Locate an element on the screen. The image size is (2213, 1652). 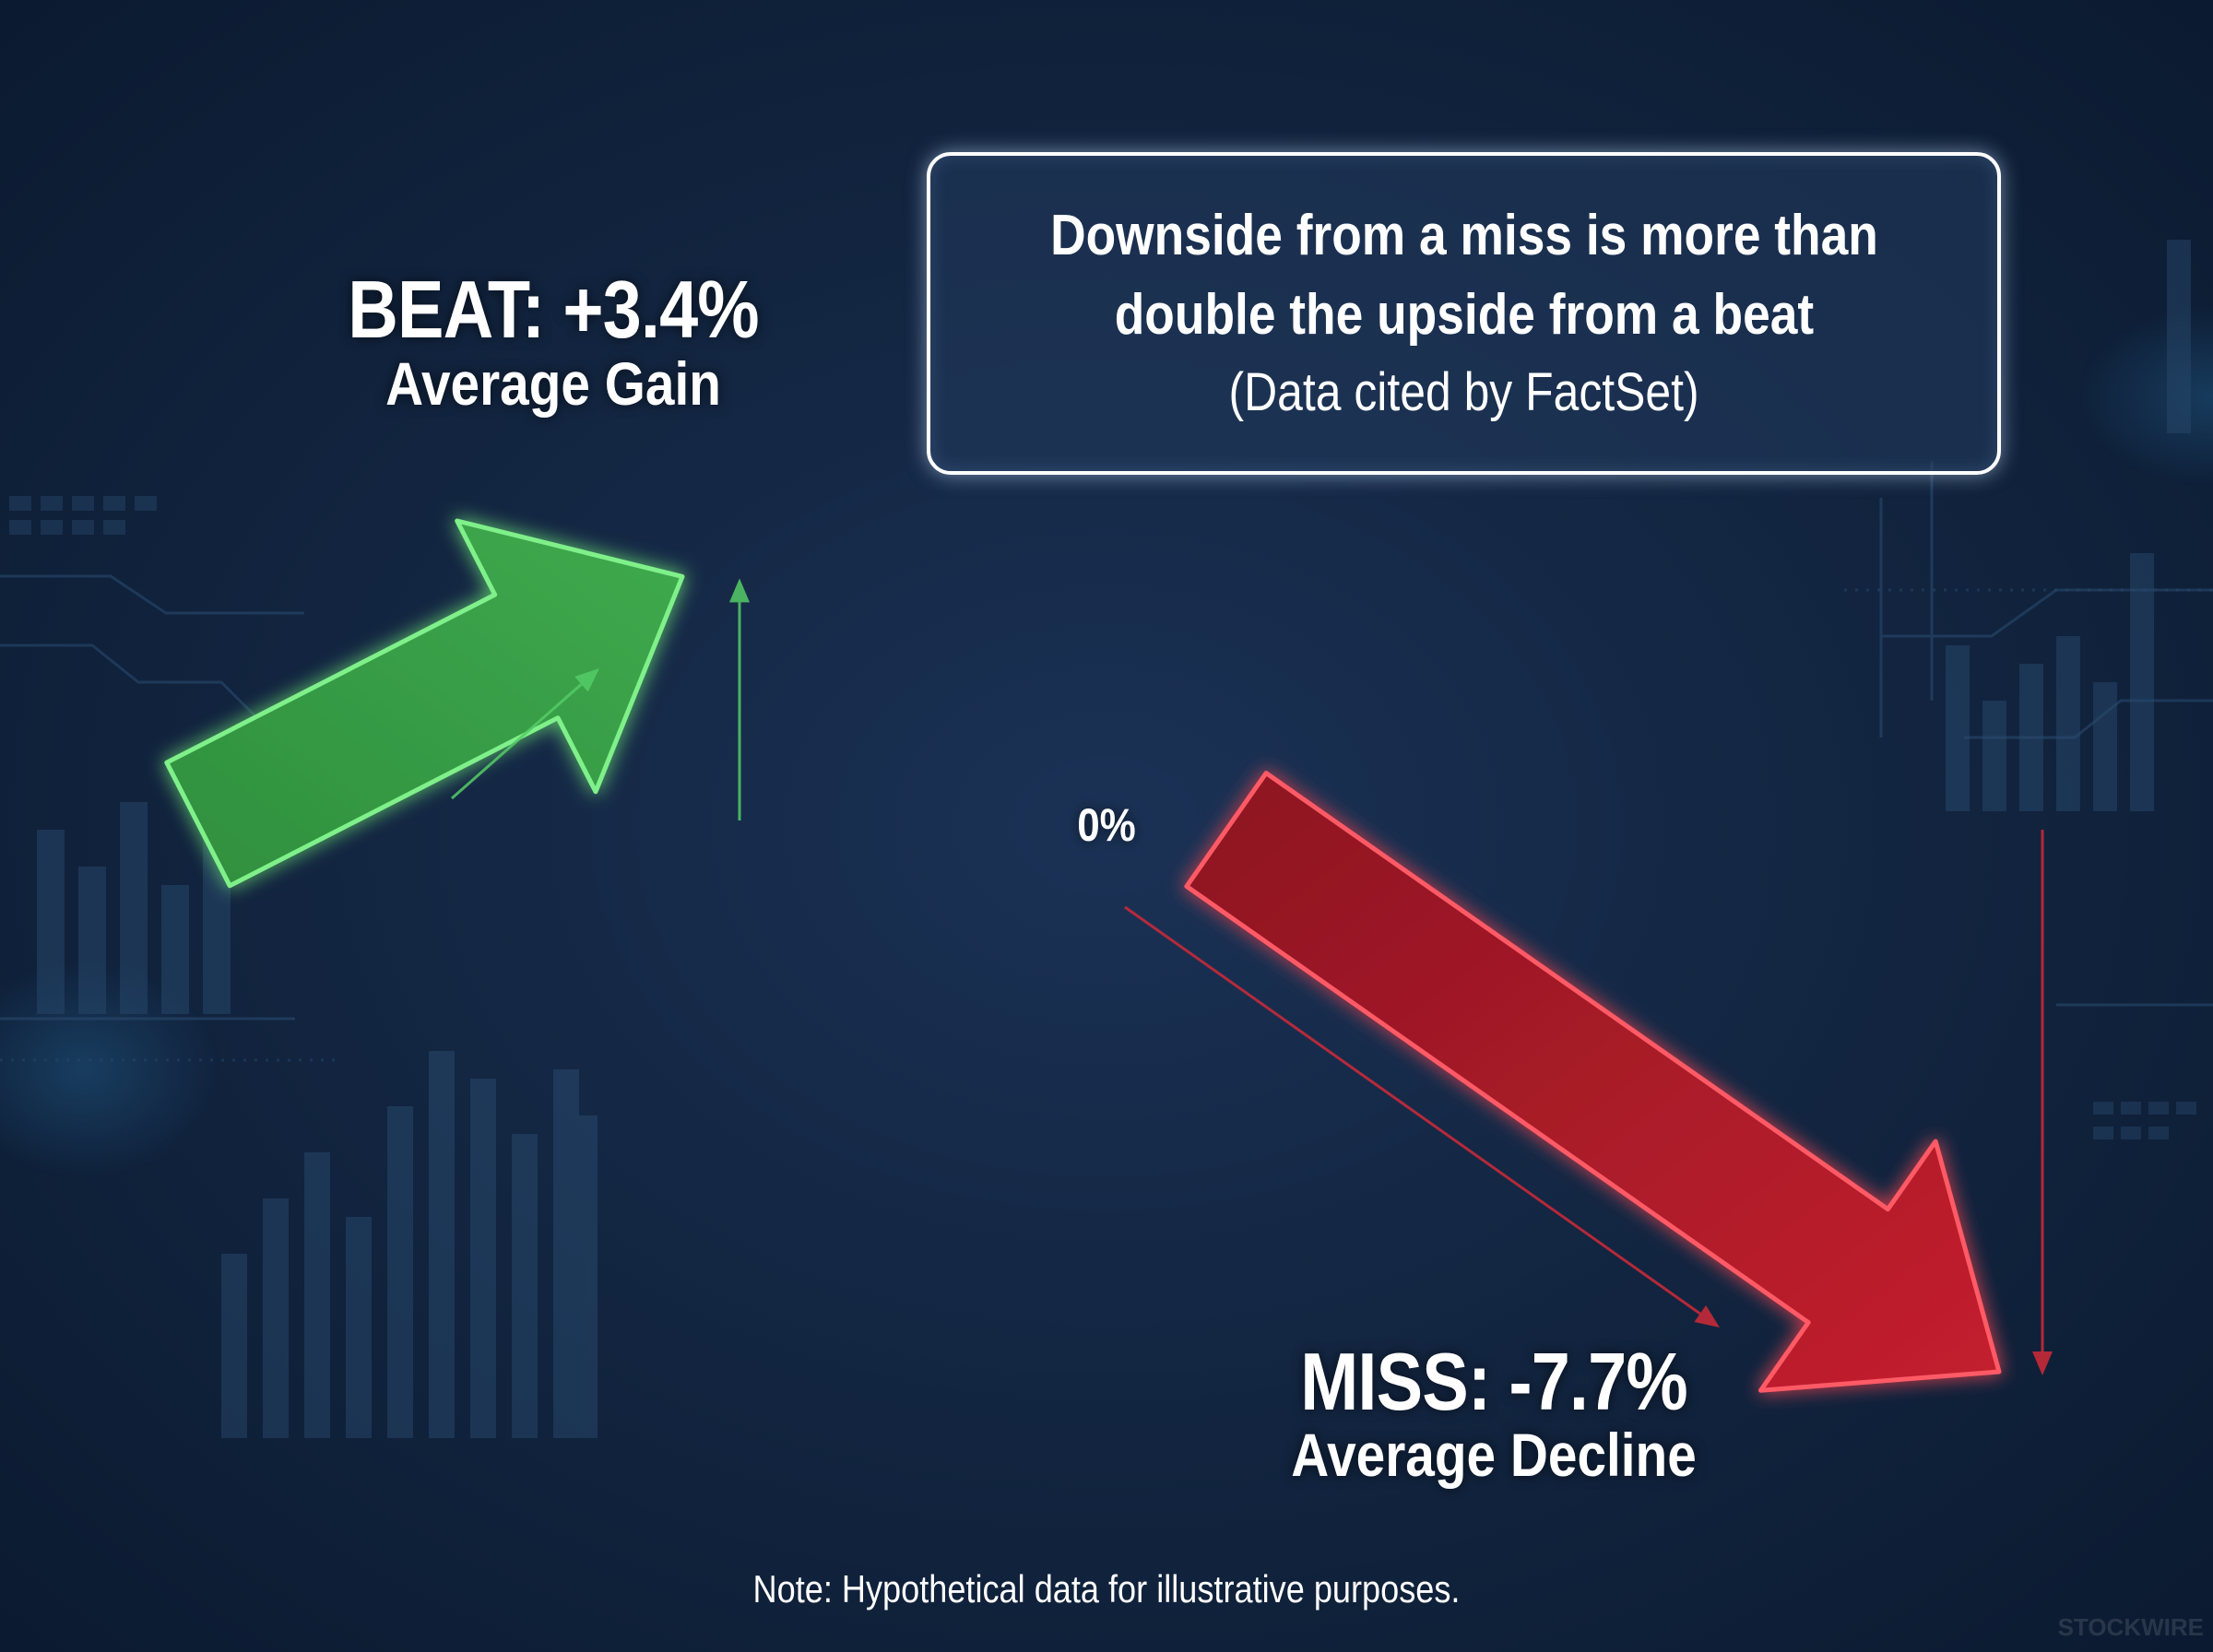
beat-accent-diag-line is located at coordinates (517, 741).